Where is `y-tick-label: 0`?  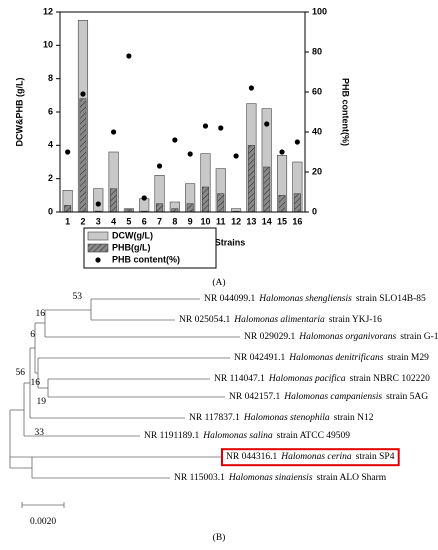 y-tick-label: 0 is located at coordinates (50, 211).